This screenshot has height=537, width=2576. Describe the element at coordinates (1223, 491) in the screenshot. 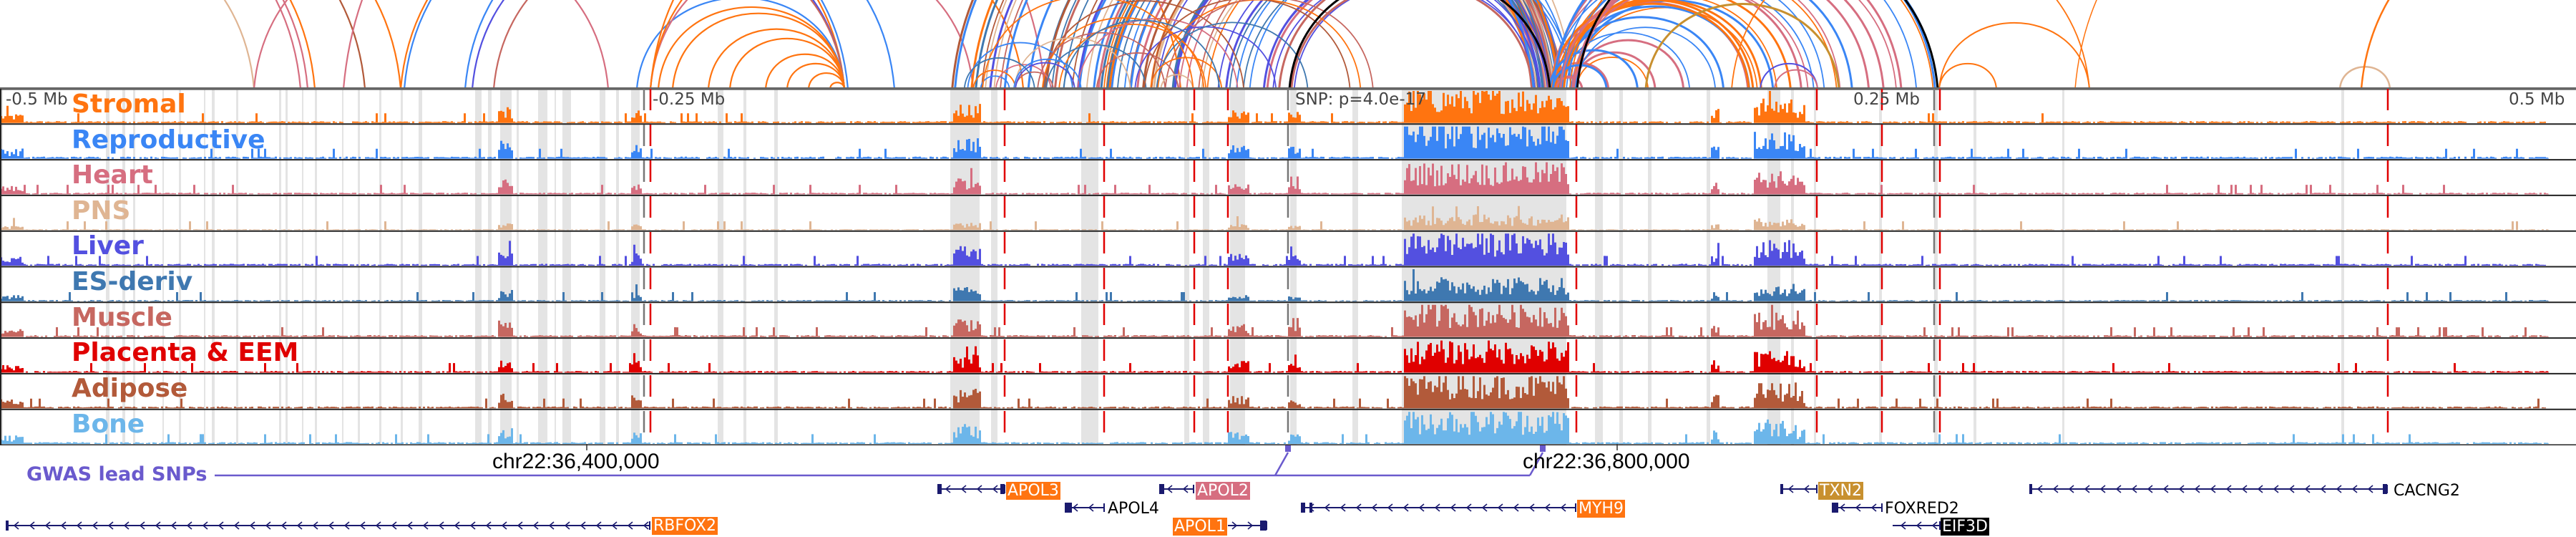

I see `gene-label-apol2: APOL2` at that location.